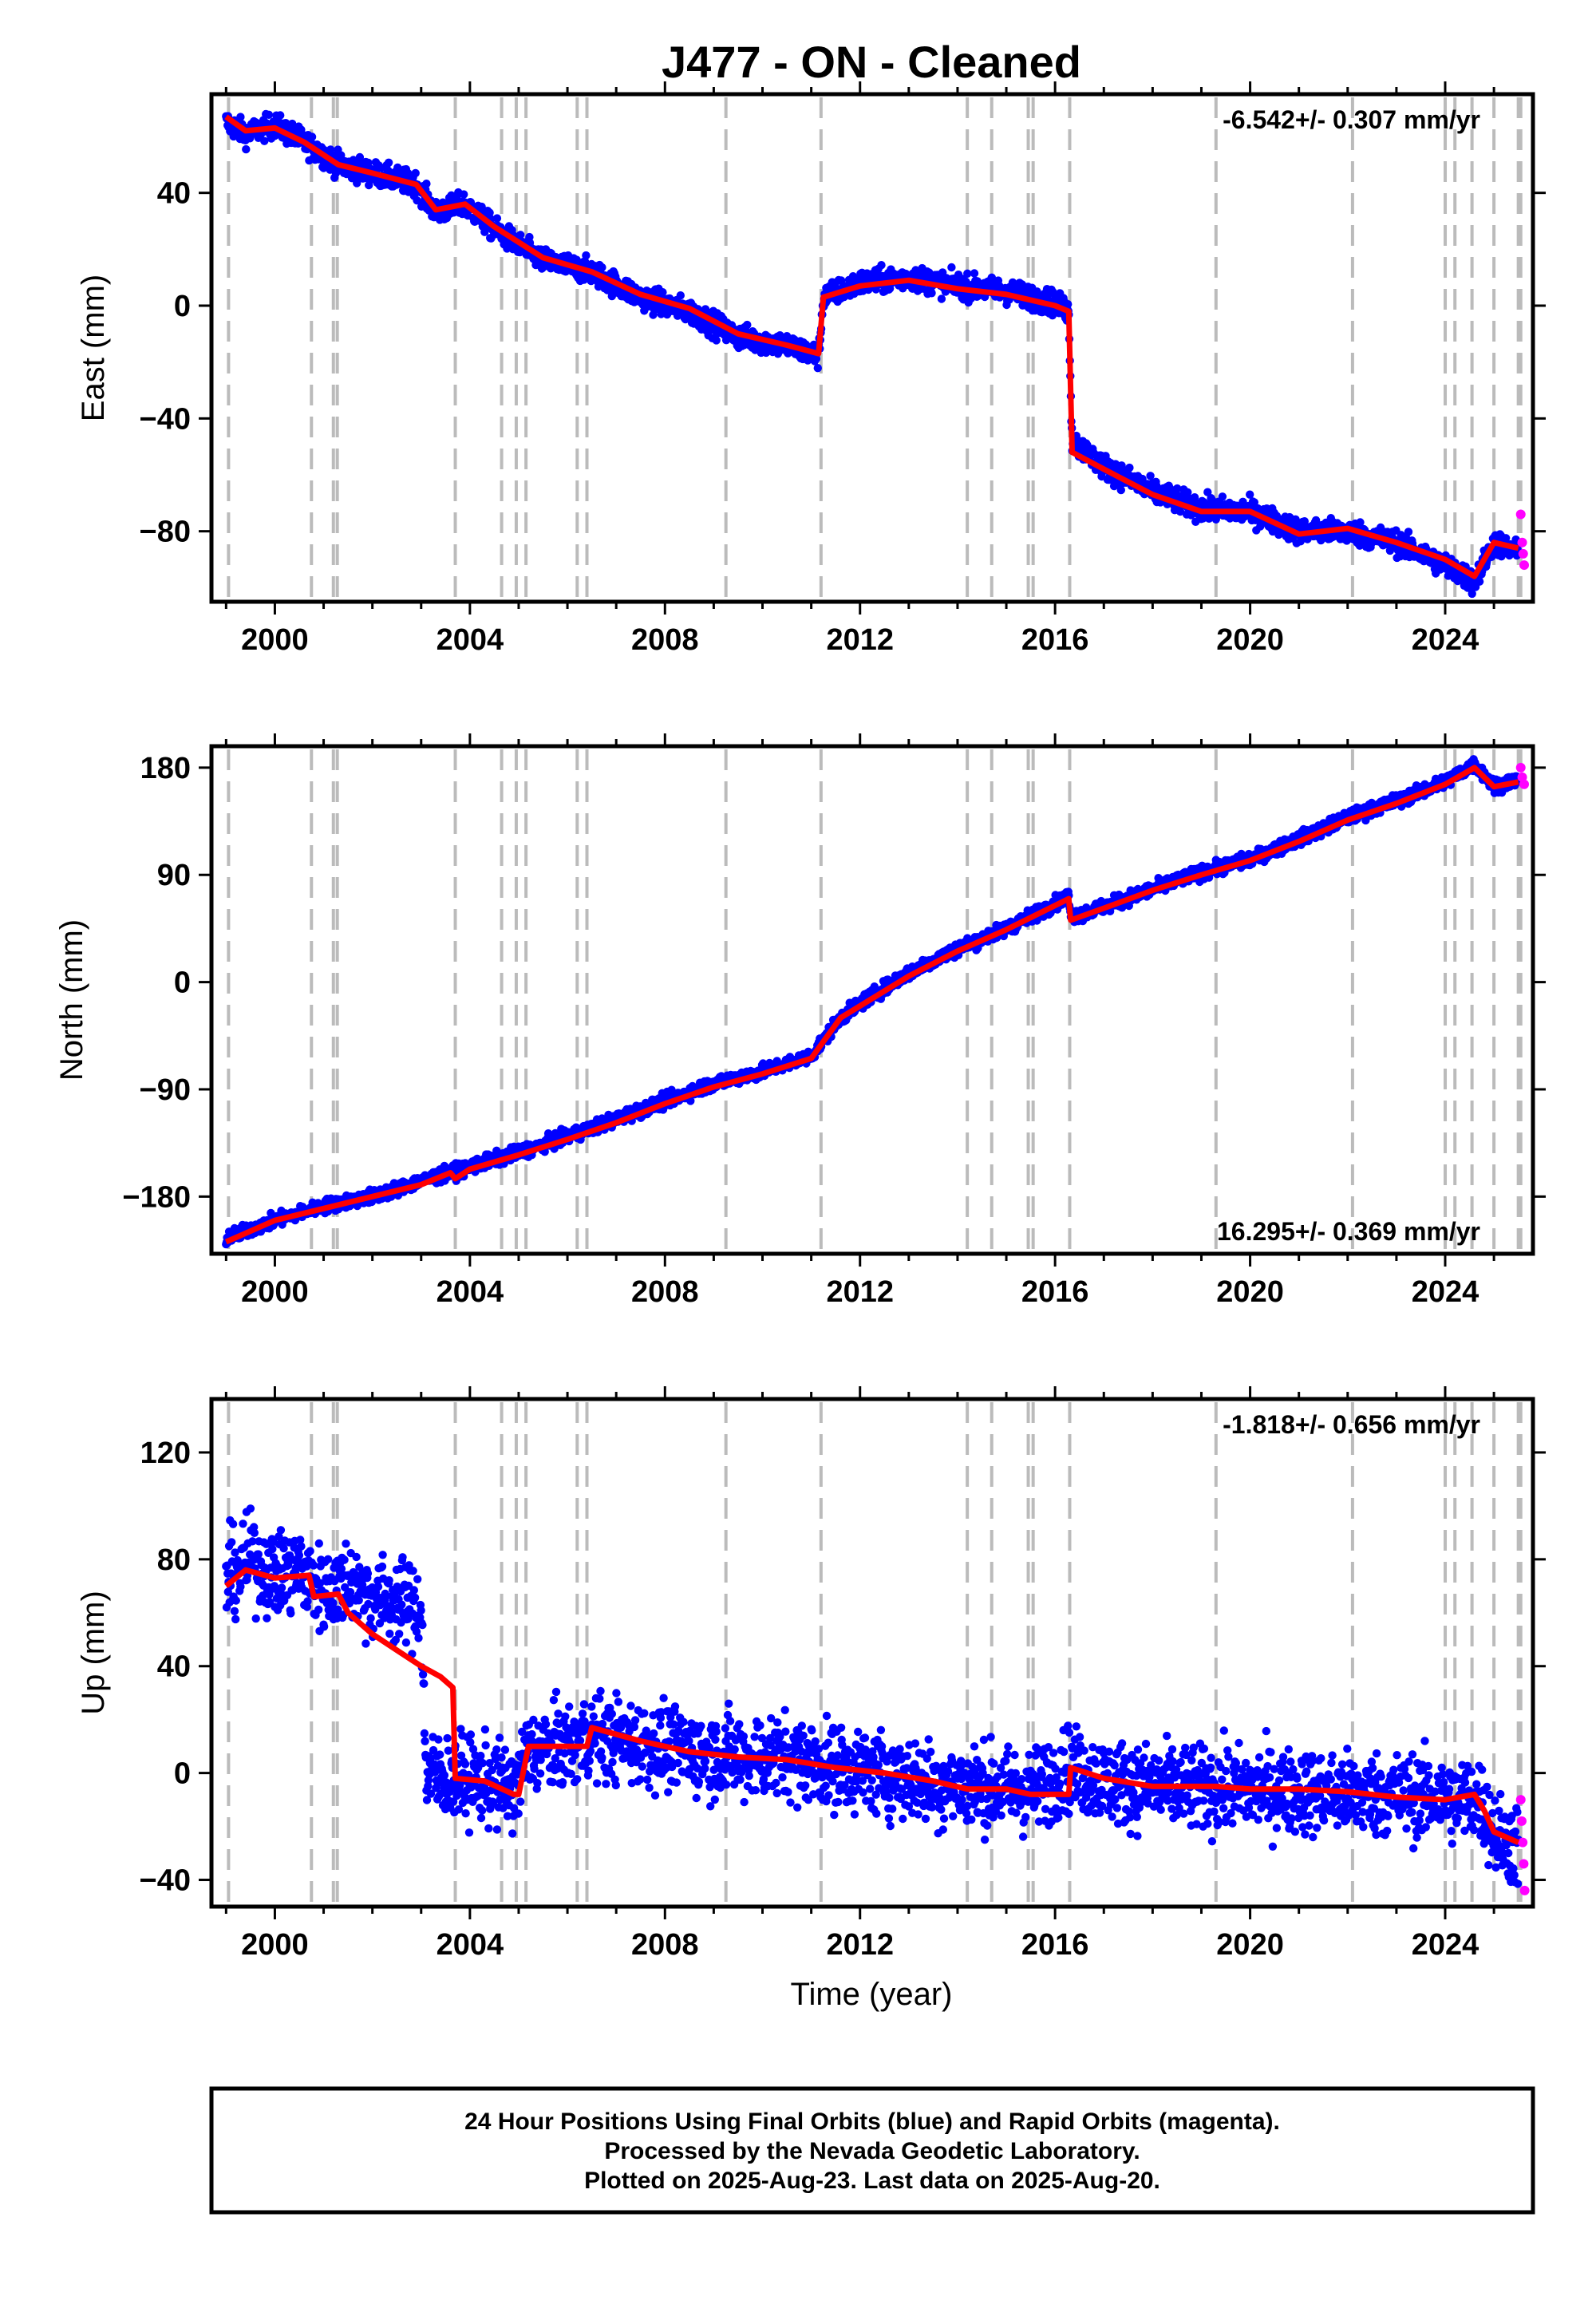  I want to click on east-y-tick-label: −80, so click(165, 532).